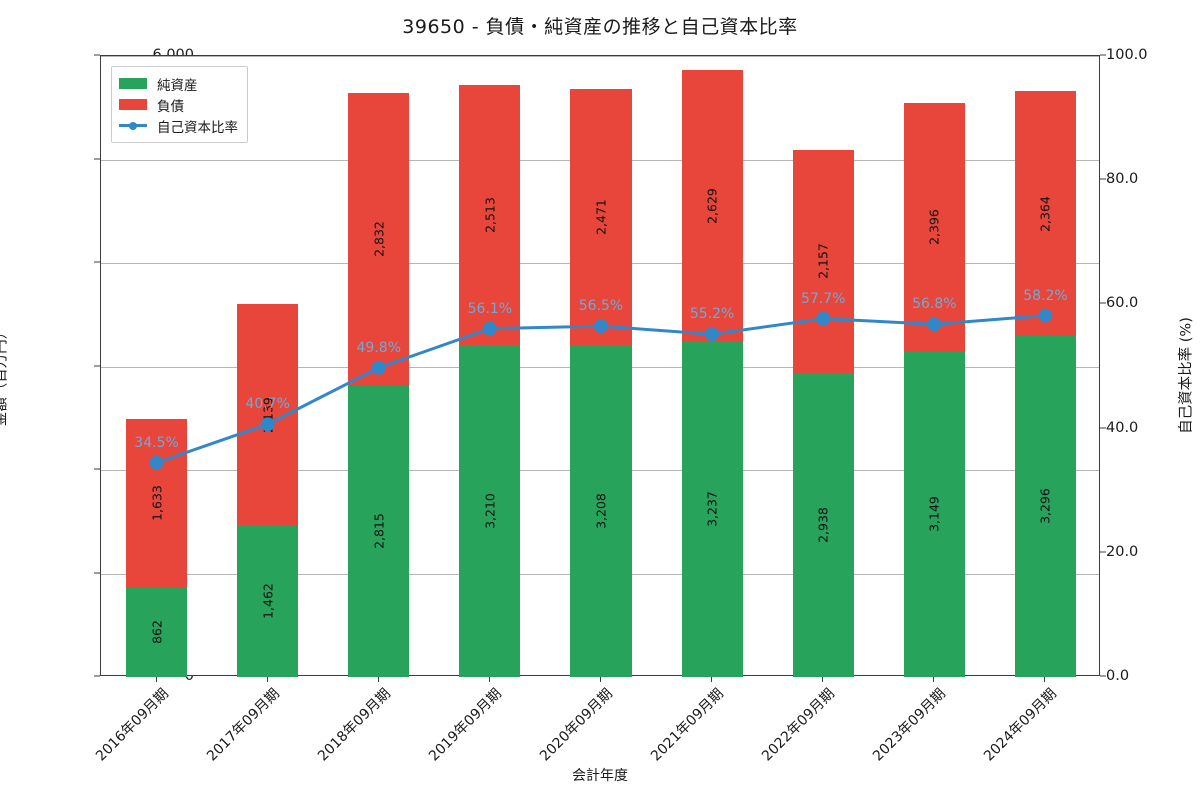 The image size is (1200, 800). What do you see at coordinates (157, 503) in the screenshot?
I see `bar-segment-liabilities: 1,633` at bounding box center [157, 503].